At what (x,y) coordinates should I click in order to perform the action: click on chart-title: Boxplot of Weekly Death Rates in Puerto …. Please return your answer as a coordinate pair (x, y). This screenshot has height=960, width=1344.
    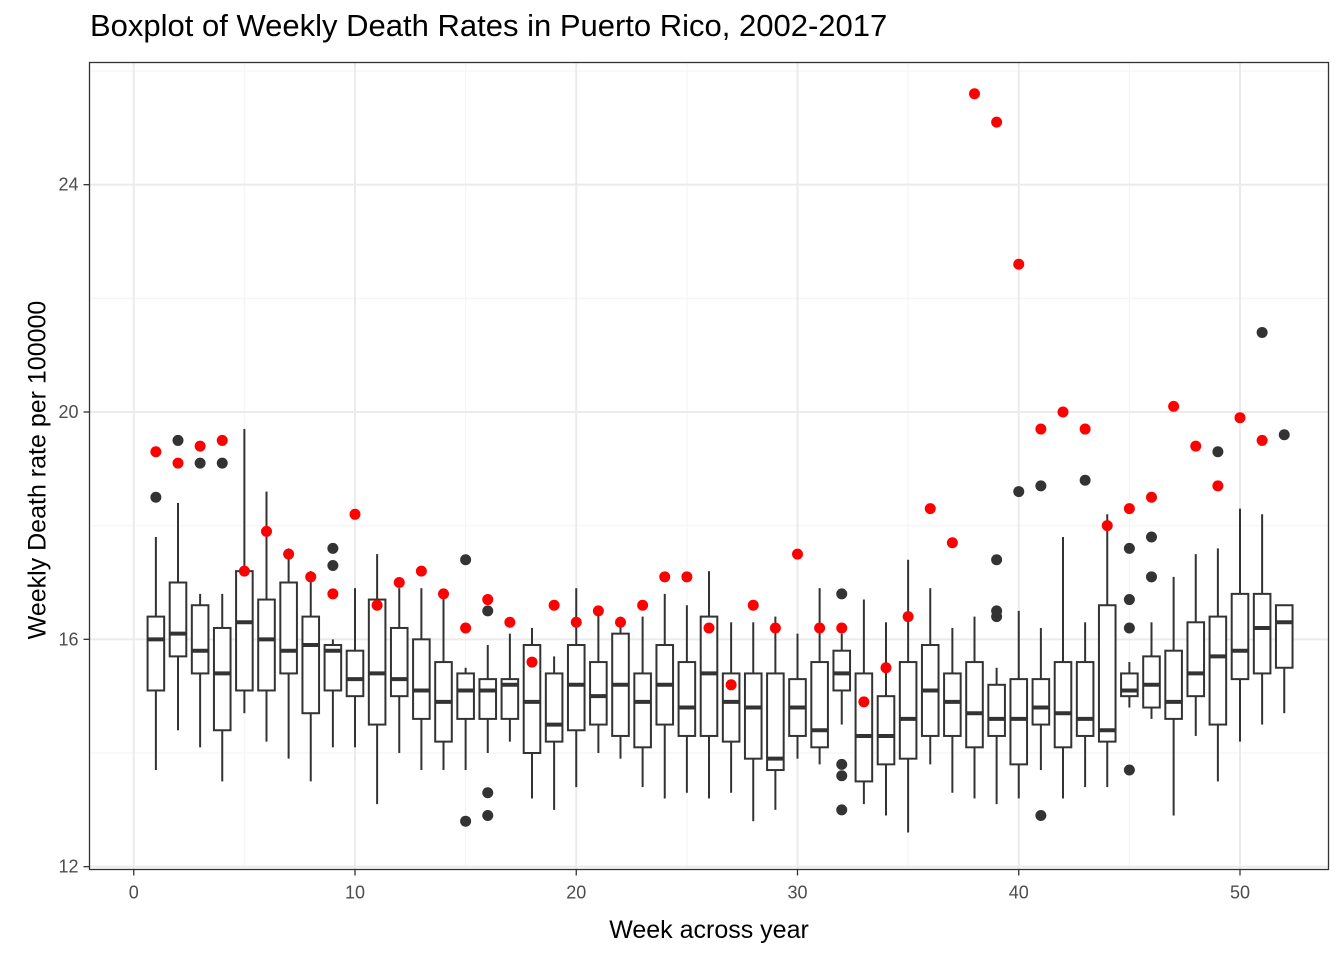
    Looking at the image, I should click on (489, 25).